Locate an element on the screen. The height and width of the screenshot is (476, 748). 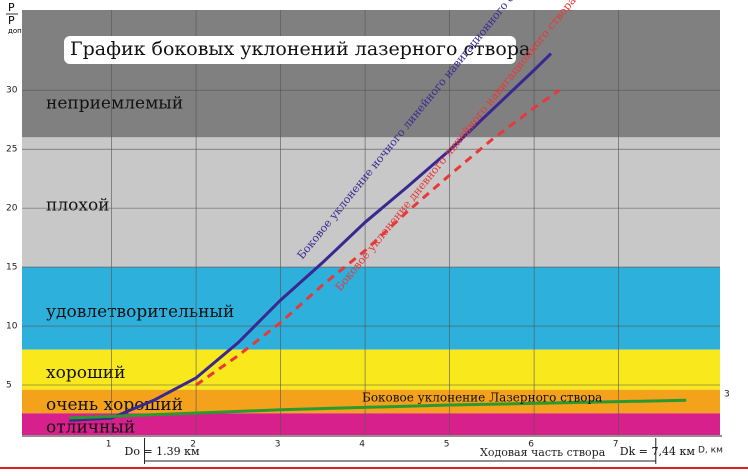
zone-label: очень хороший is located at coordinates (114, 405).